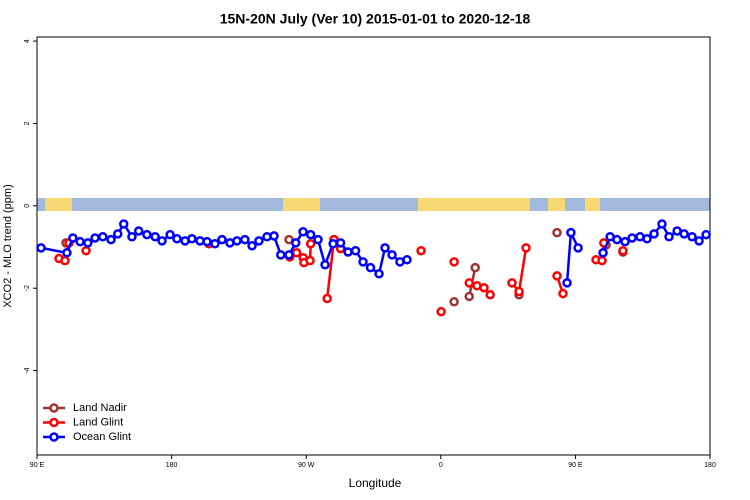 This screenshot has height=500, width=750. Describe the element at coordinates (37, 465) in the screenshot. I see `x-tick-label: 90 E` at that location.